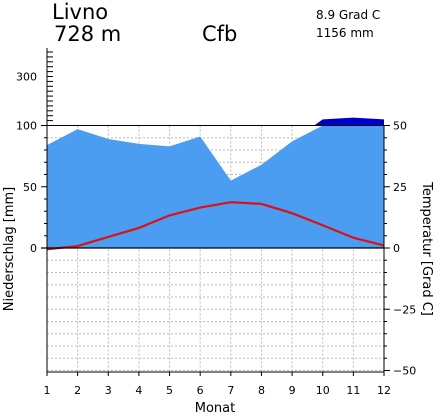 The height and width of the screenshot is (416, 436). Describe the element at coordinates (404, 309) in the screenshot. I see `temperature-tick-label: −25` at that location.